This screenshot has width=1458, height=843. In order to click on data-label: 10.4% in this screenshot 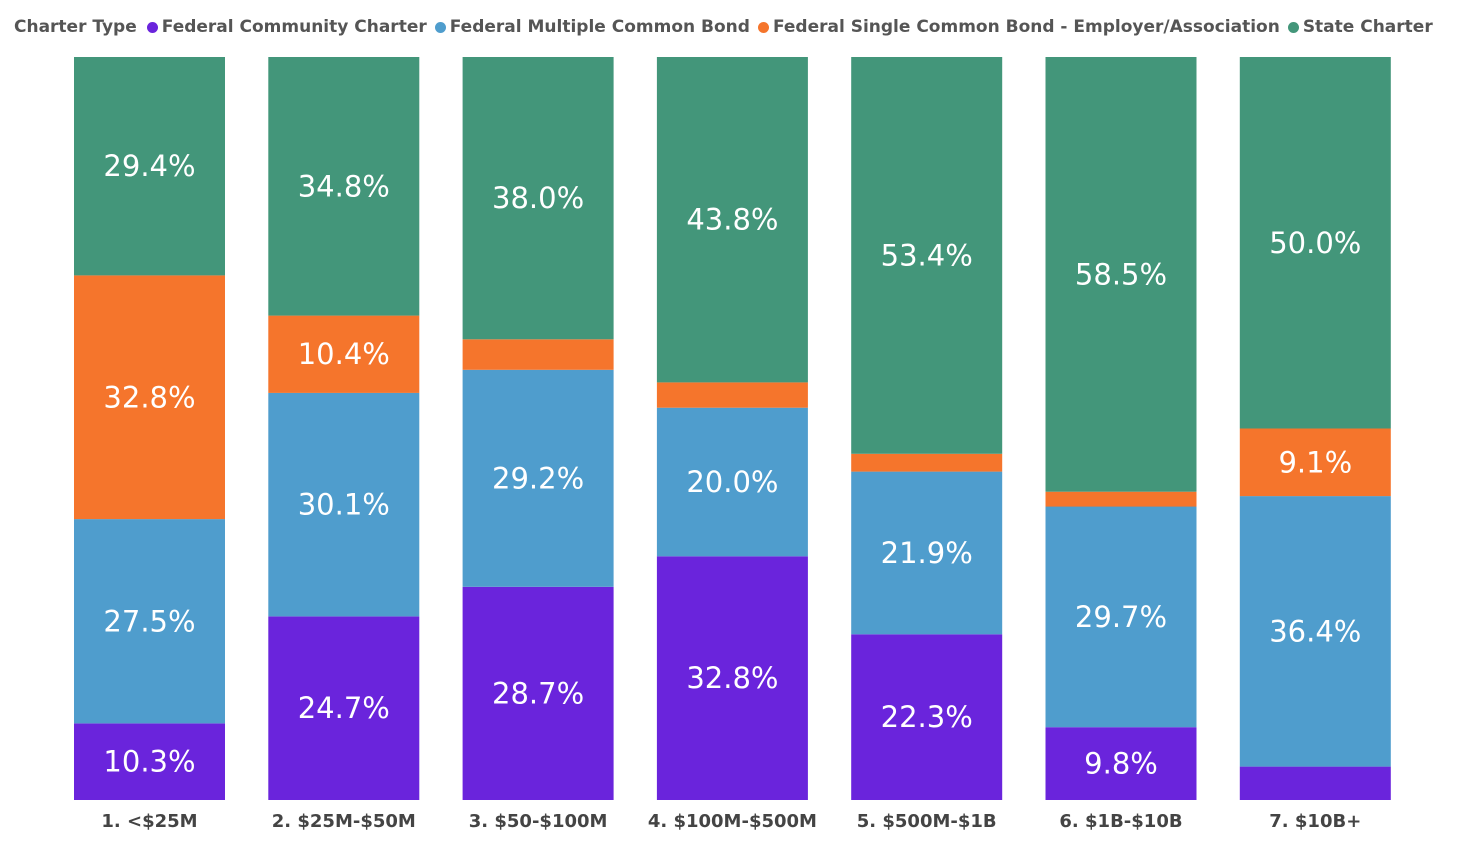, I will do `click(344, 354)`.